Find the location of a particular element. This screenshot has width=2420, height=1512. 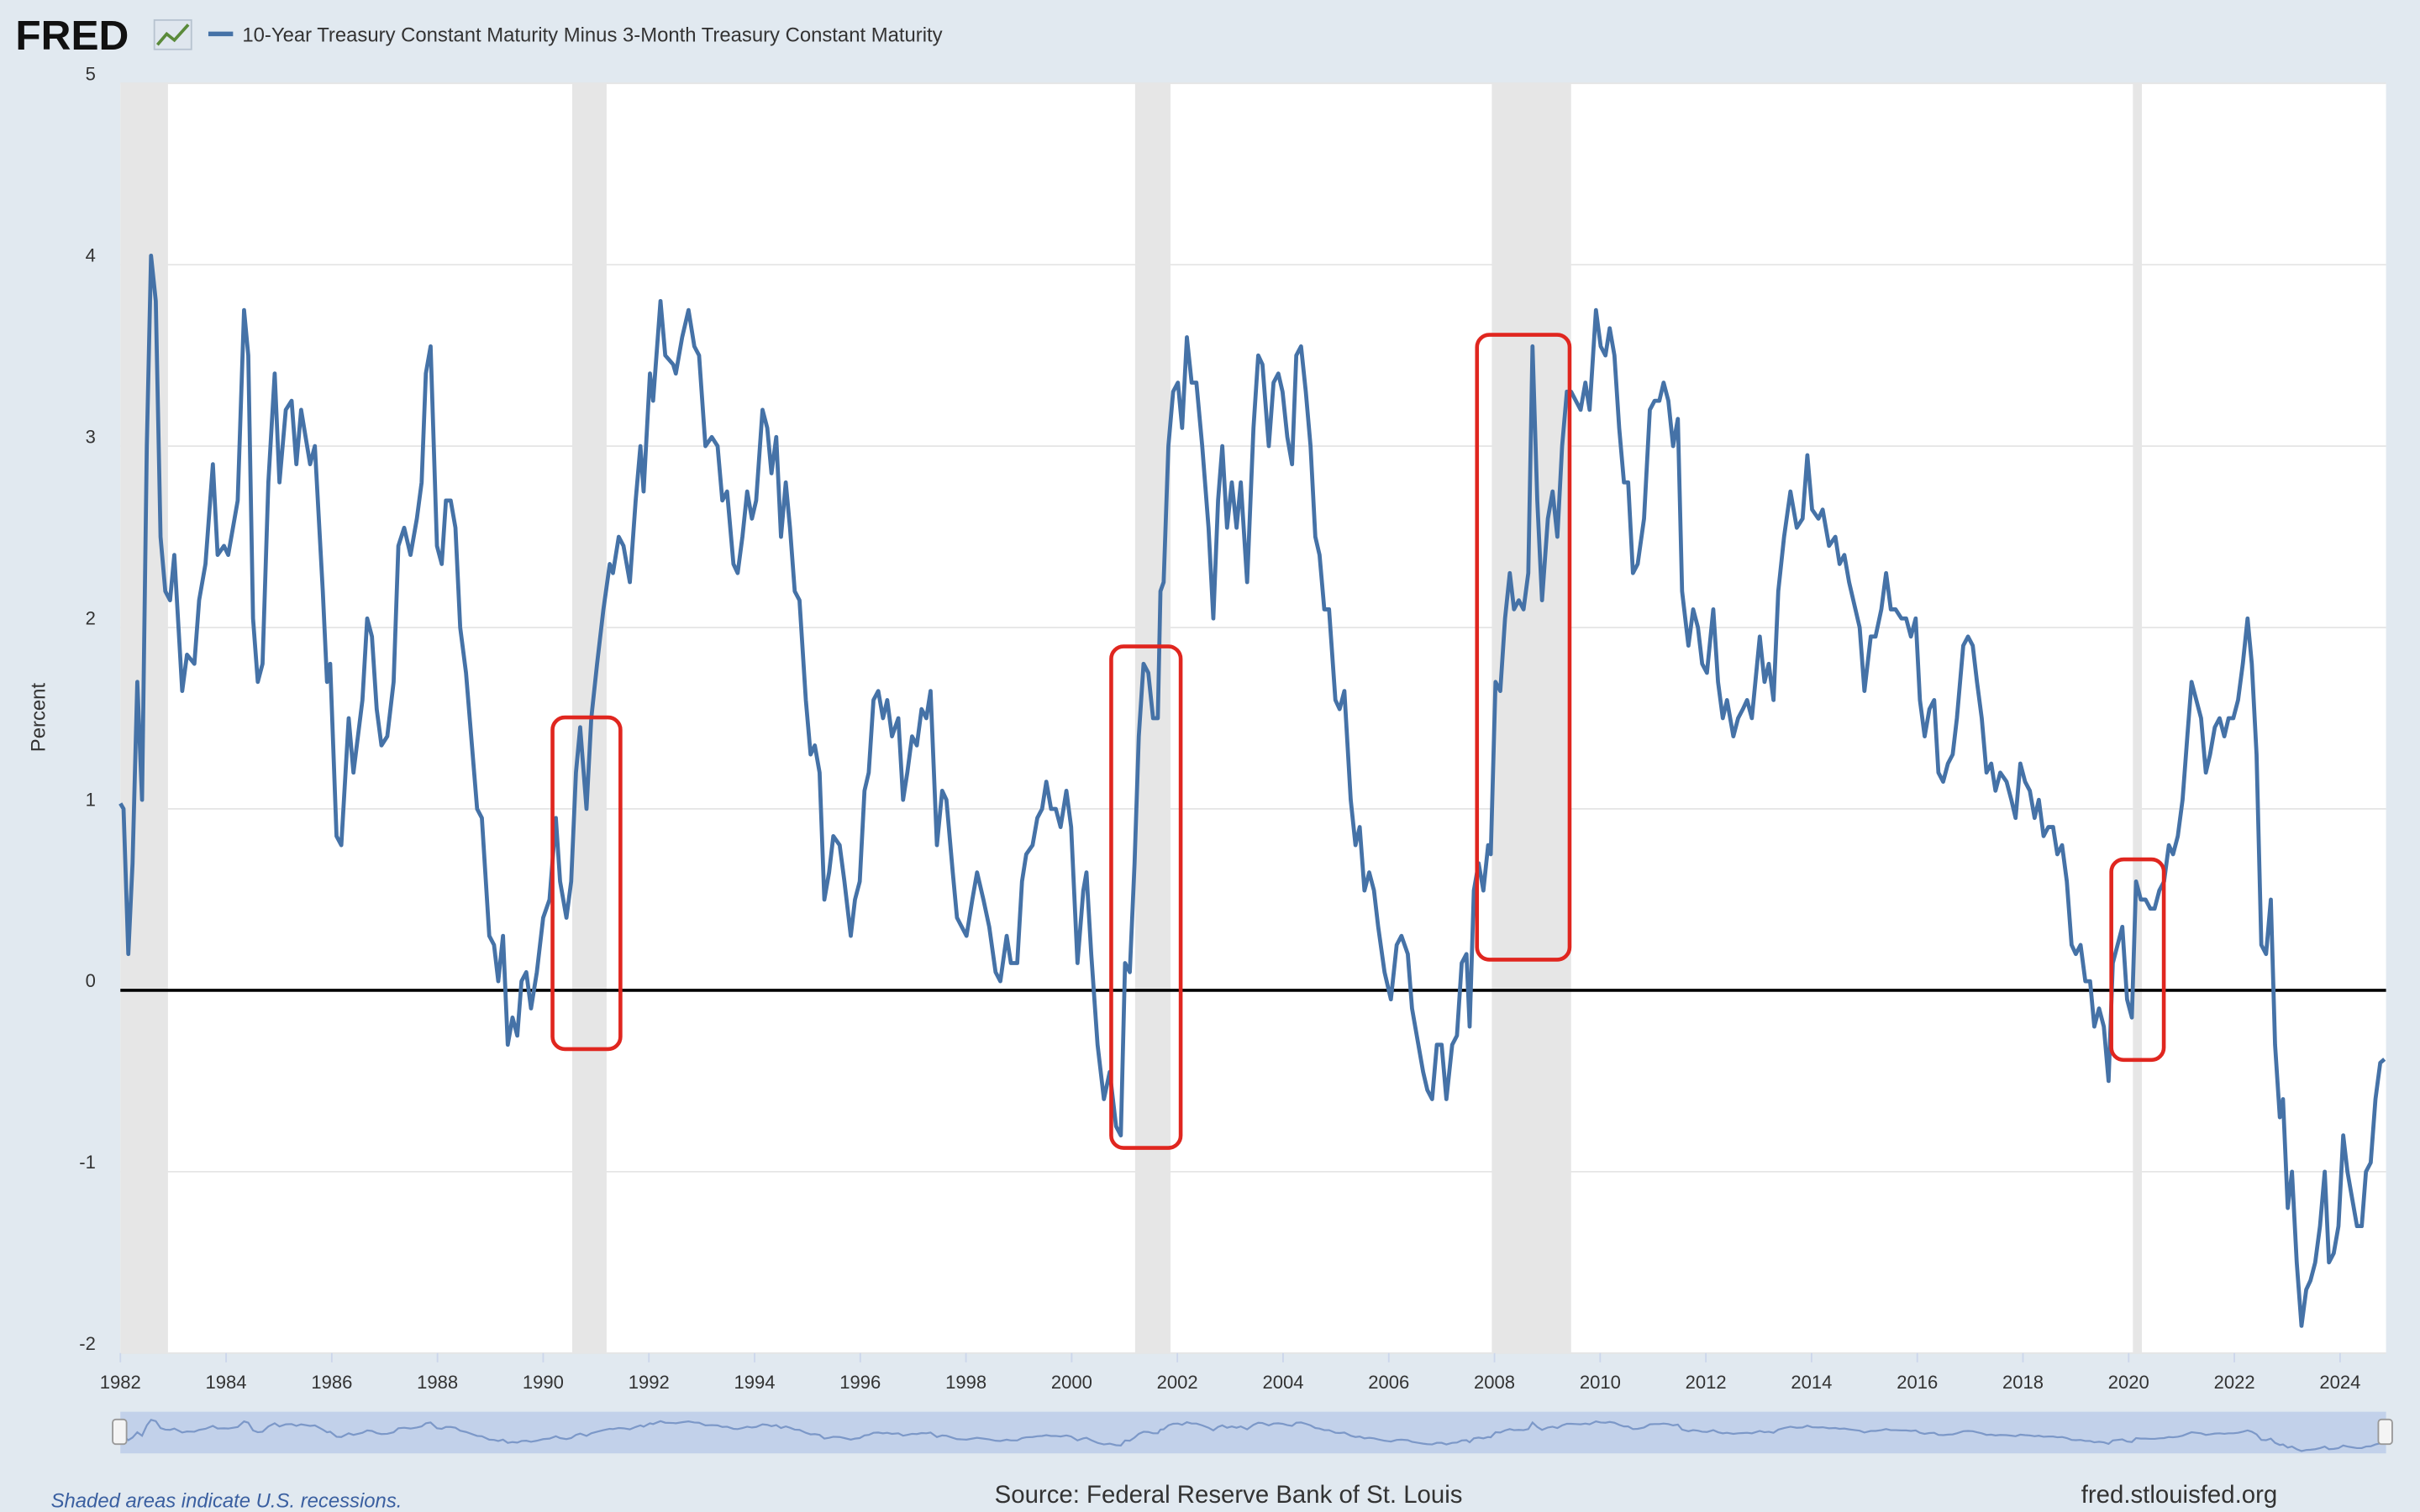

recession-note: Shaded areas indicate U.S. recessions. is located at coordinates (226, 1500).